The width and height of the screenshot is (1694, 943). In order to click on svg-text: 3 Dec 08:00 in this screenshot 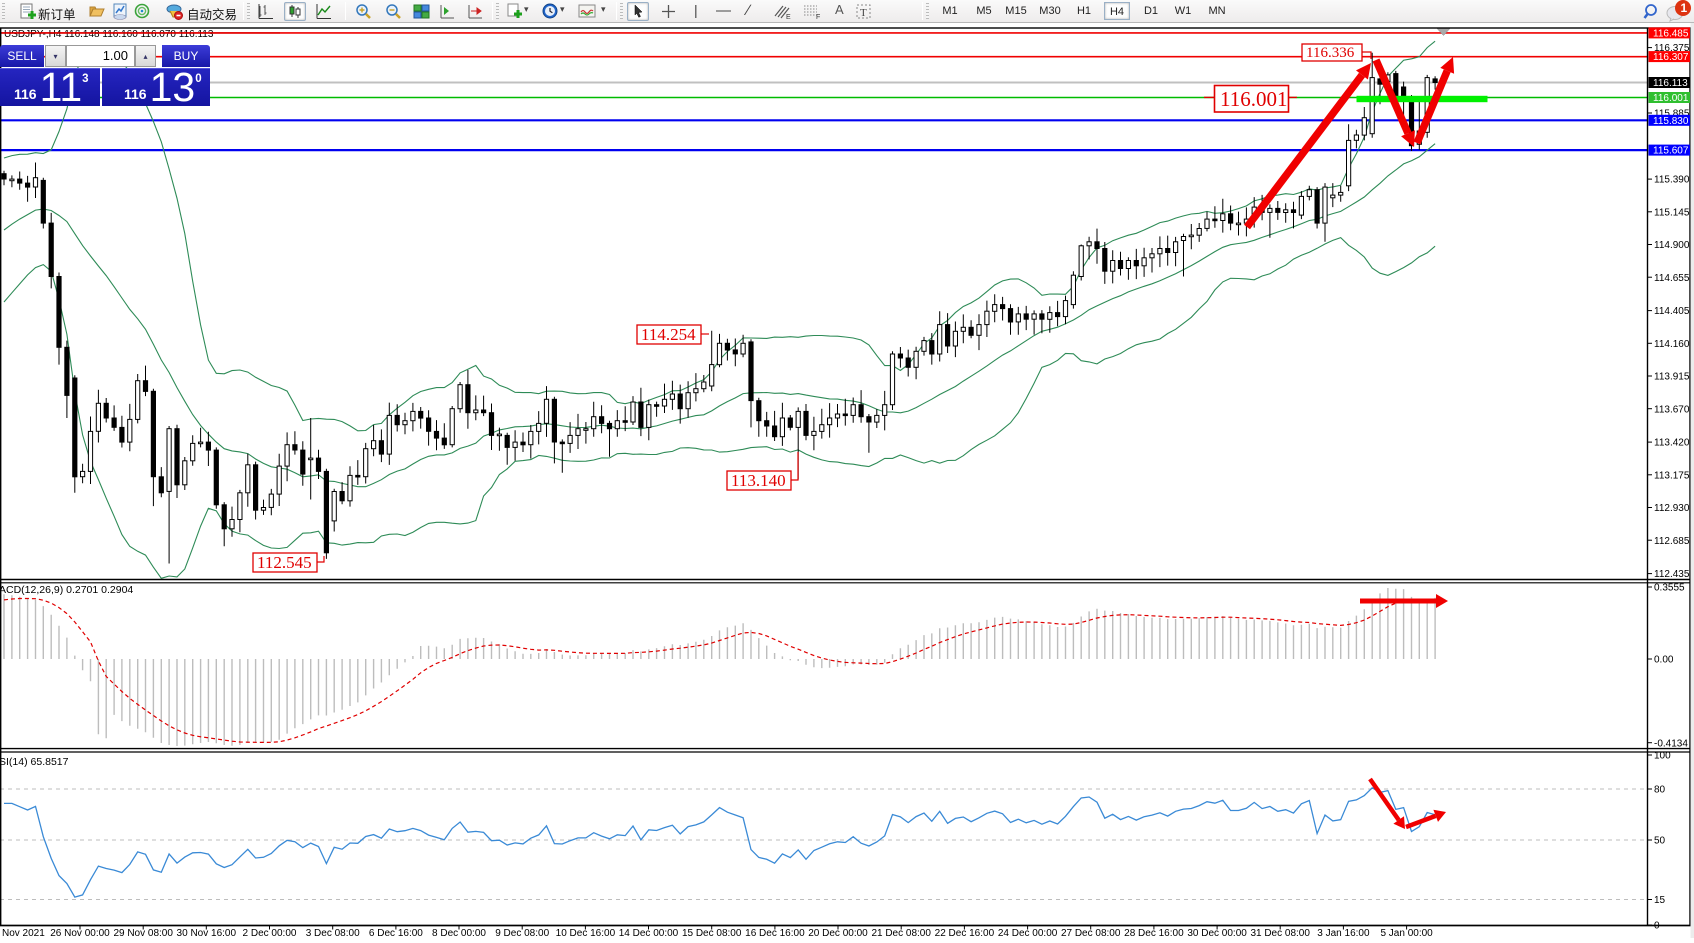, I will do `click(333, 933)`.